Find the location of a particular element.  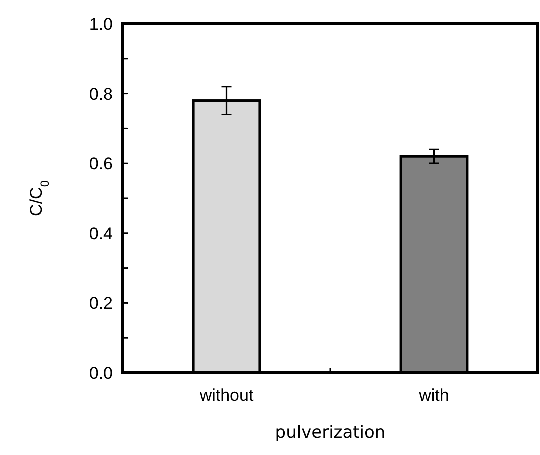

x-tick-label: with is located at coordinates (434, 395).